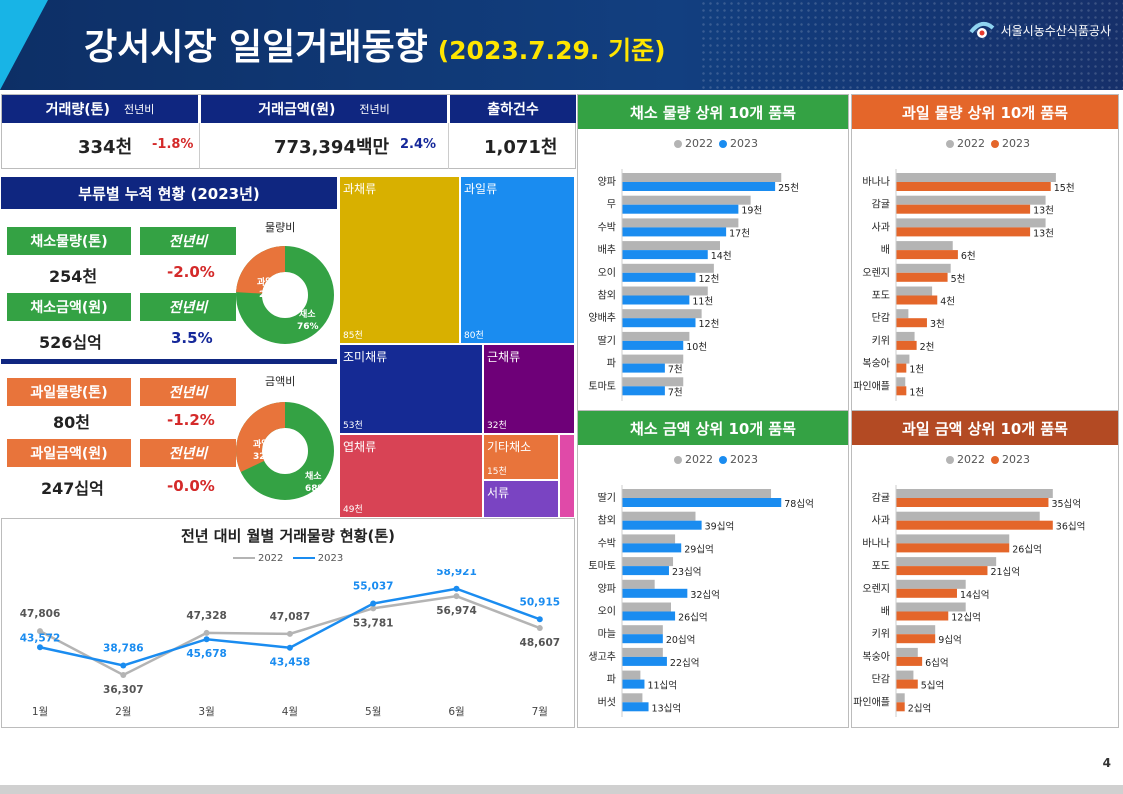  What do you see at coordinates (70, 342) in the screenshot?
I see `veg-amt-value: 526십억` at bounding box center [70, 342].